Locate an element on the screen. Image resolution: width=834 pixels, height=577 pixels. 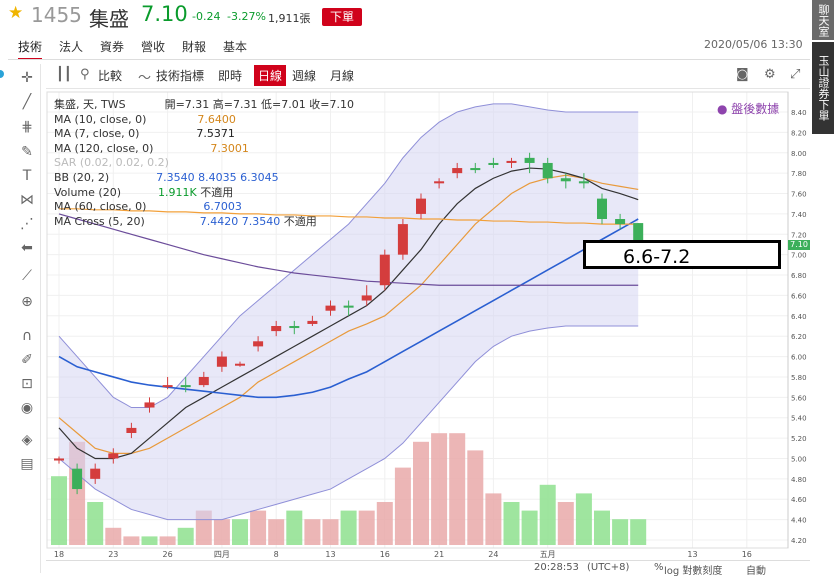
drawing-toolbar: ✛ ╱ ⋕ ✎ T ⋈ ⋰ ⬅ ⟋ ⊕ ∩ ✐ ⊡ ◉ ◈ ▤ is located at coordinates (20, 318).